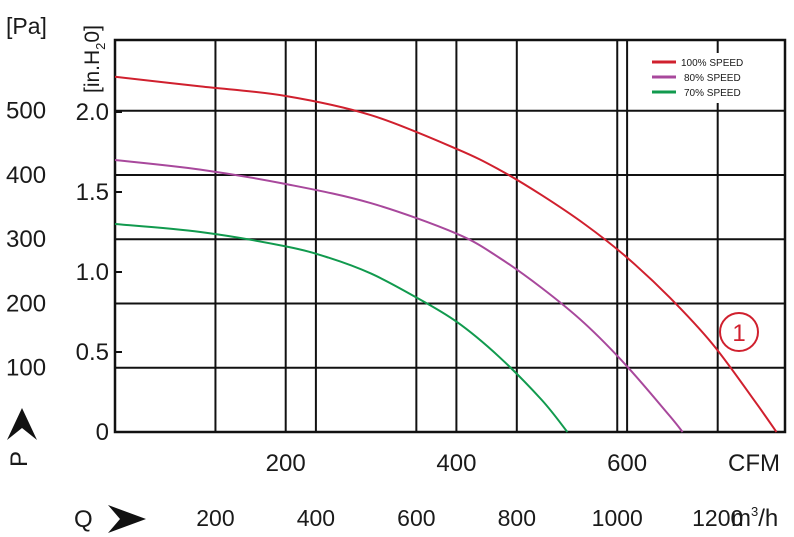 The image size is (794, 537). I want to click on tick-label-inh2o: 0, so click(102, 432).